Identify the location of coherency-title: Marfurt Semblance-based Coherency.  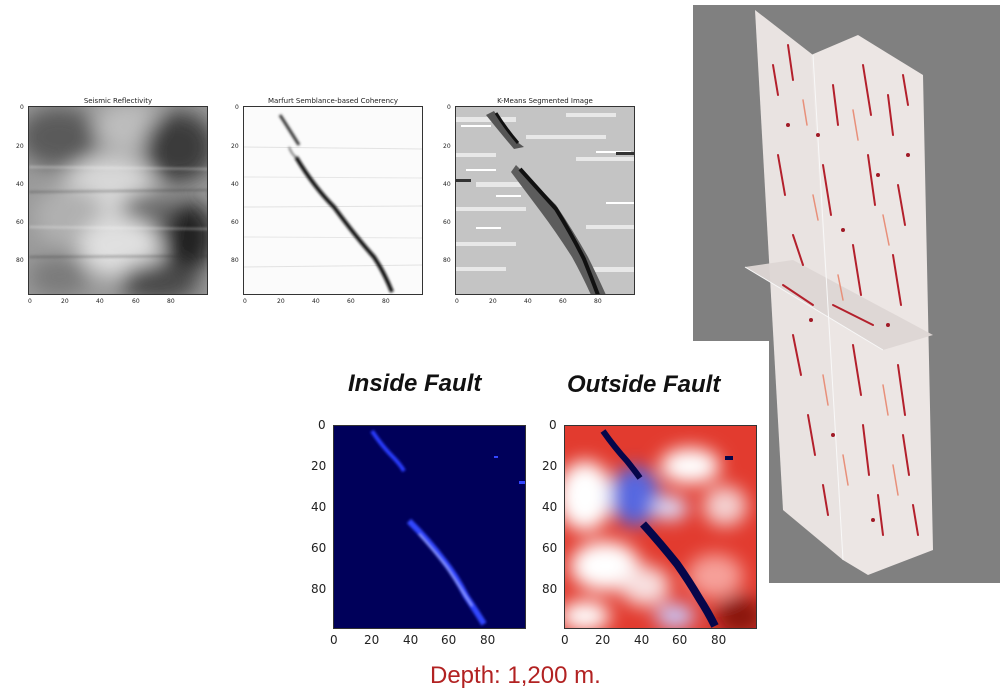
(333, 101).